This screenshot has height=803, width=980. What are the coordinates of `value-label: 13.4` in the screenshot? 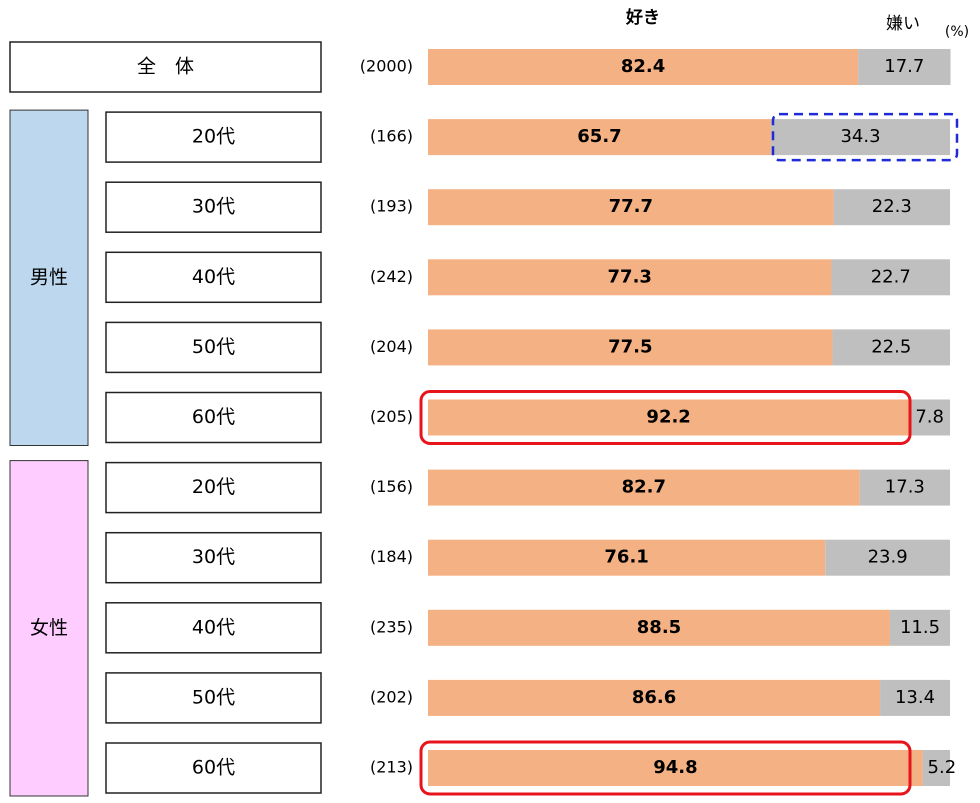 It's located at (915, 697).